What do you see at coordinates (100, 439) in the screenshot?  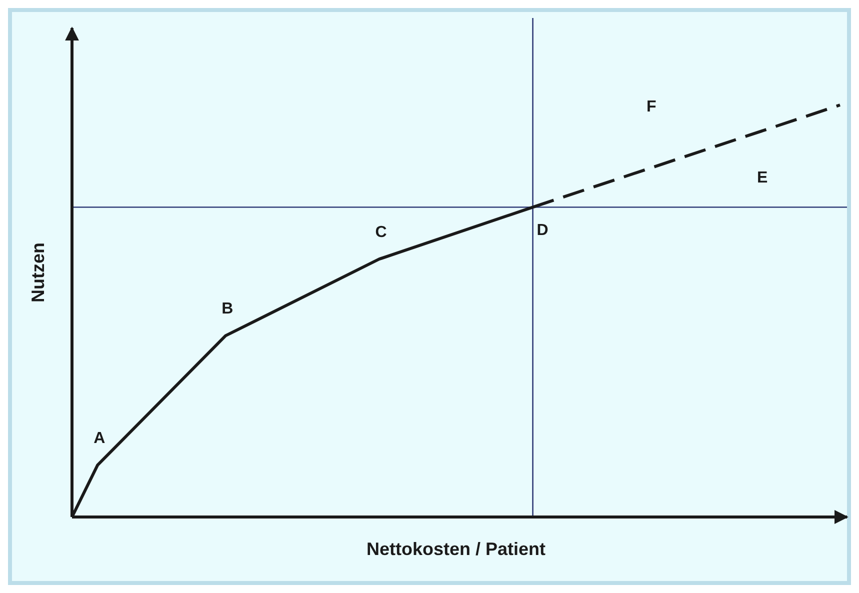 I see `annotation: A` at bounding box center [100, 439].